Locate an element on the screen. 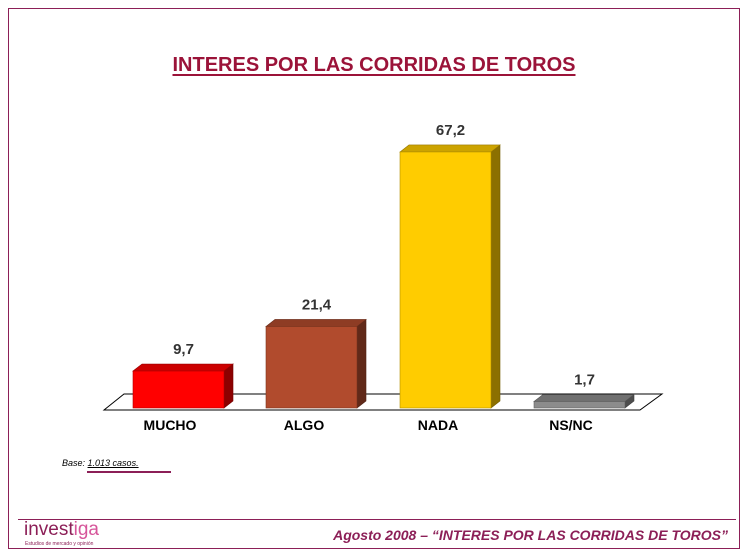 The height and width of the screenshot is (557, 748). bar-nada is located at coordinates (450, 276).